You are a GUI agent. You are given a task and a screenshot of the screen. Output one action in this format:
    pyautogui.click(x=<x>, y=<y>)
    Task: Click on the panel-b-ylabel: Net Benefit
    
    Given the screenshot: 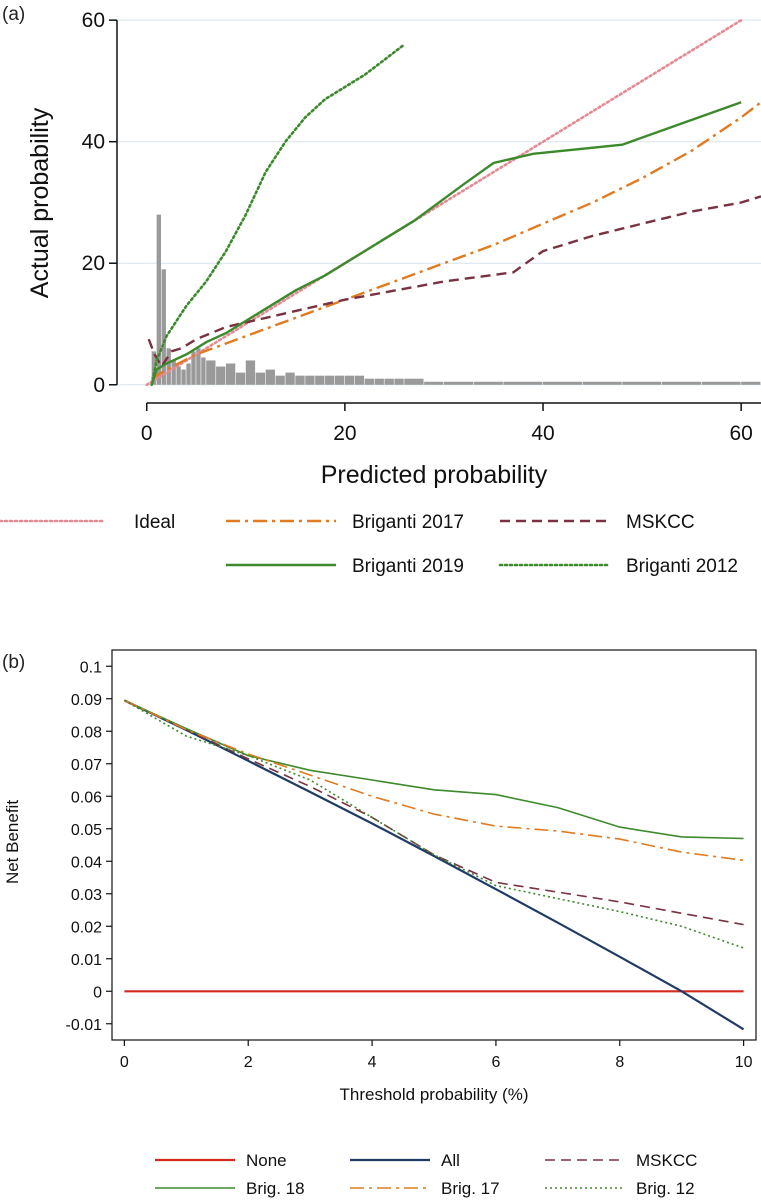 What is the action you would take?
    pyautogui.click(x=12, y=842)
    